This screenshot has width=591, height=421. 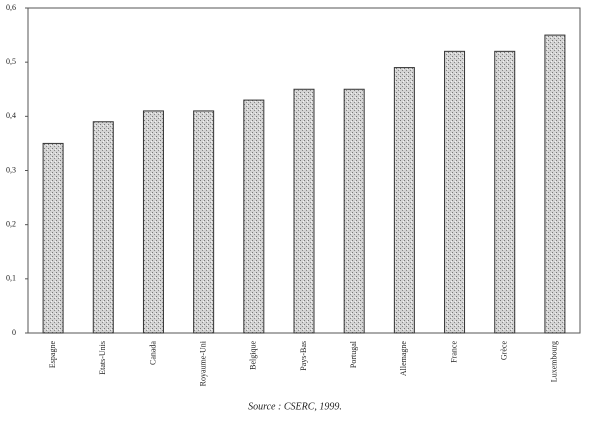 I want to click on x-tick-label: Espagne, so click(x=52, y=355).